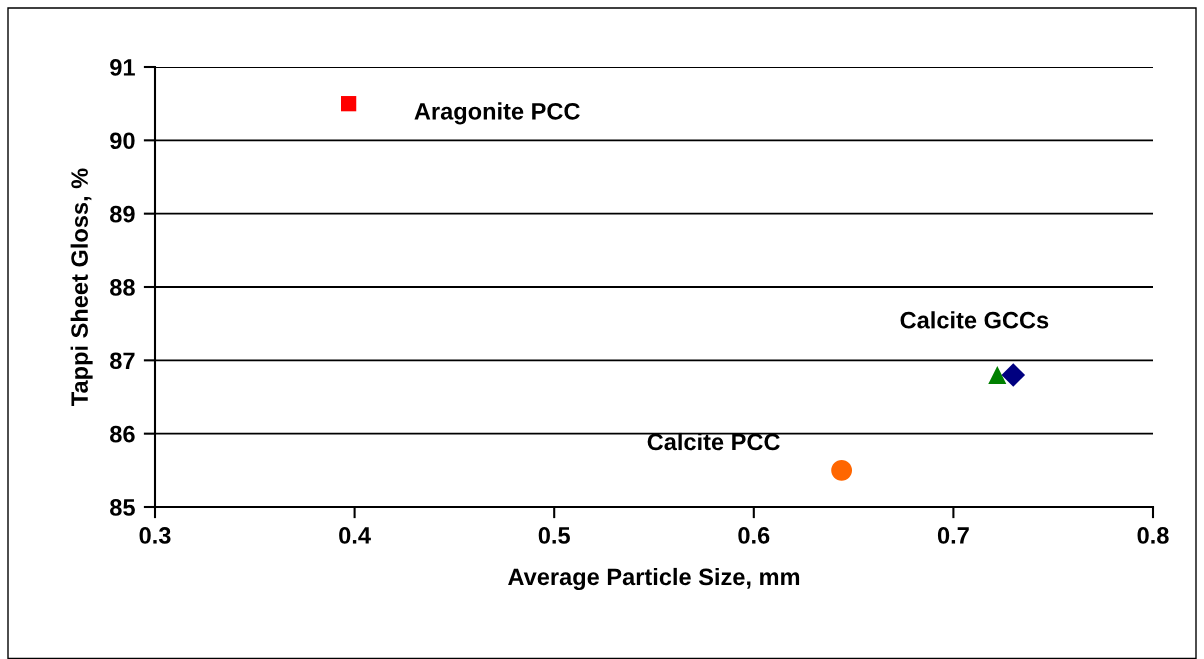  What do you see at coordinates (122, 434) in the screenshot?
I see `y-tick-label: 86` at bounding box center [122, 434].